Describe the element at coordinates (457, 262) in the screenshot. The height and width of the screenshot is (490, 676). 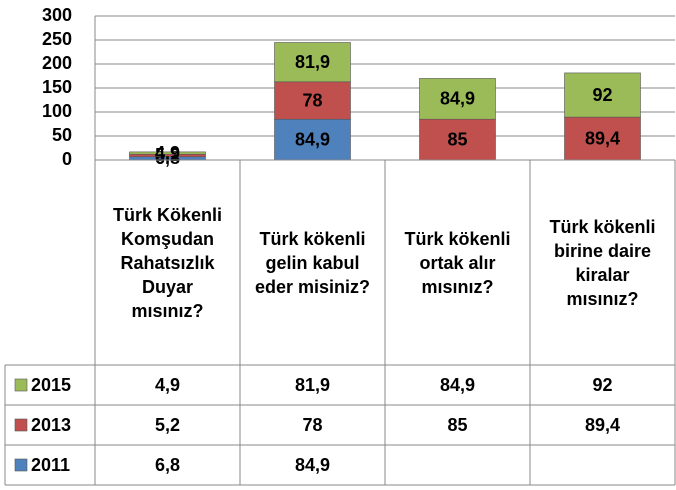
I see `x-tick-label: Türk kökenli ortak alır mısınız?` at that location.